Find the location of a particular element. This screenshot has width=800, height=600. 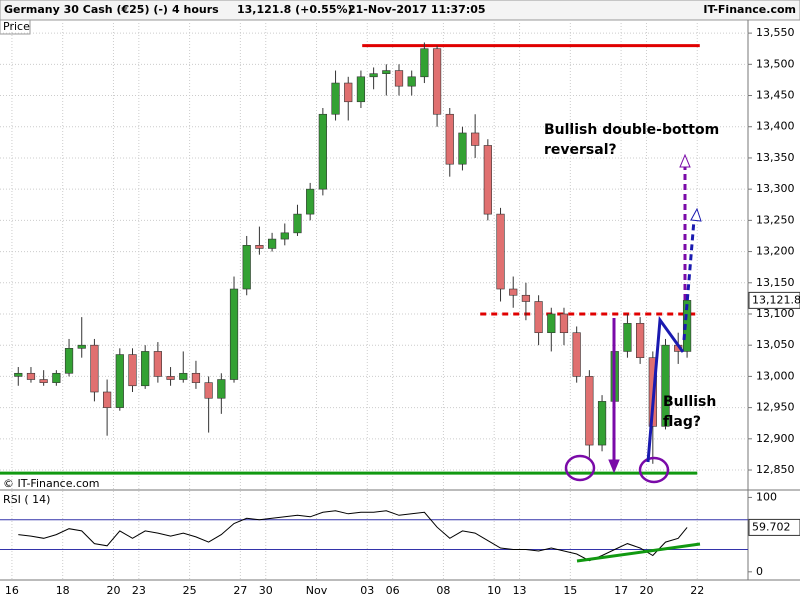

watermark: © IT-Finance.com is located at coordinates (51, 483).